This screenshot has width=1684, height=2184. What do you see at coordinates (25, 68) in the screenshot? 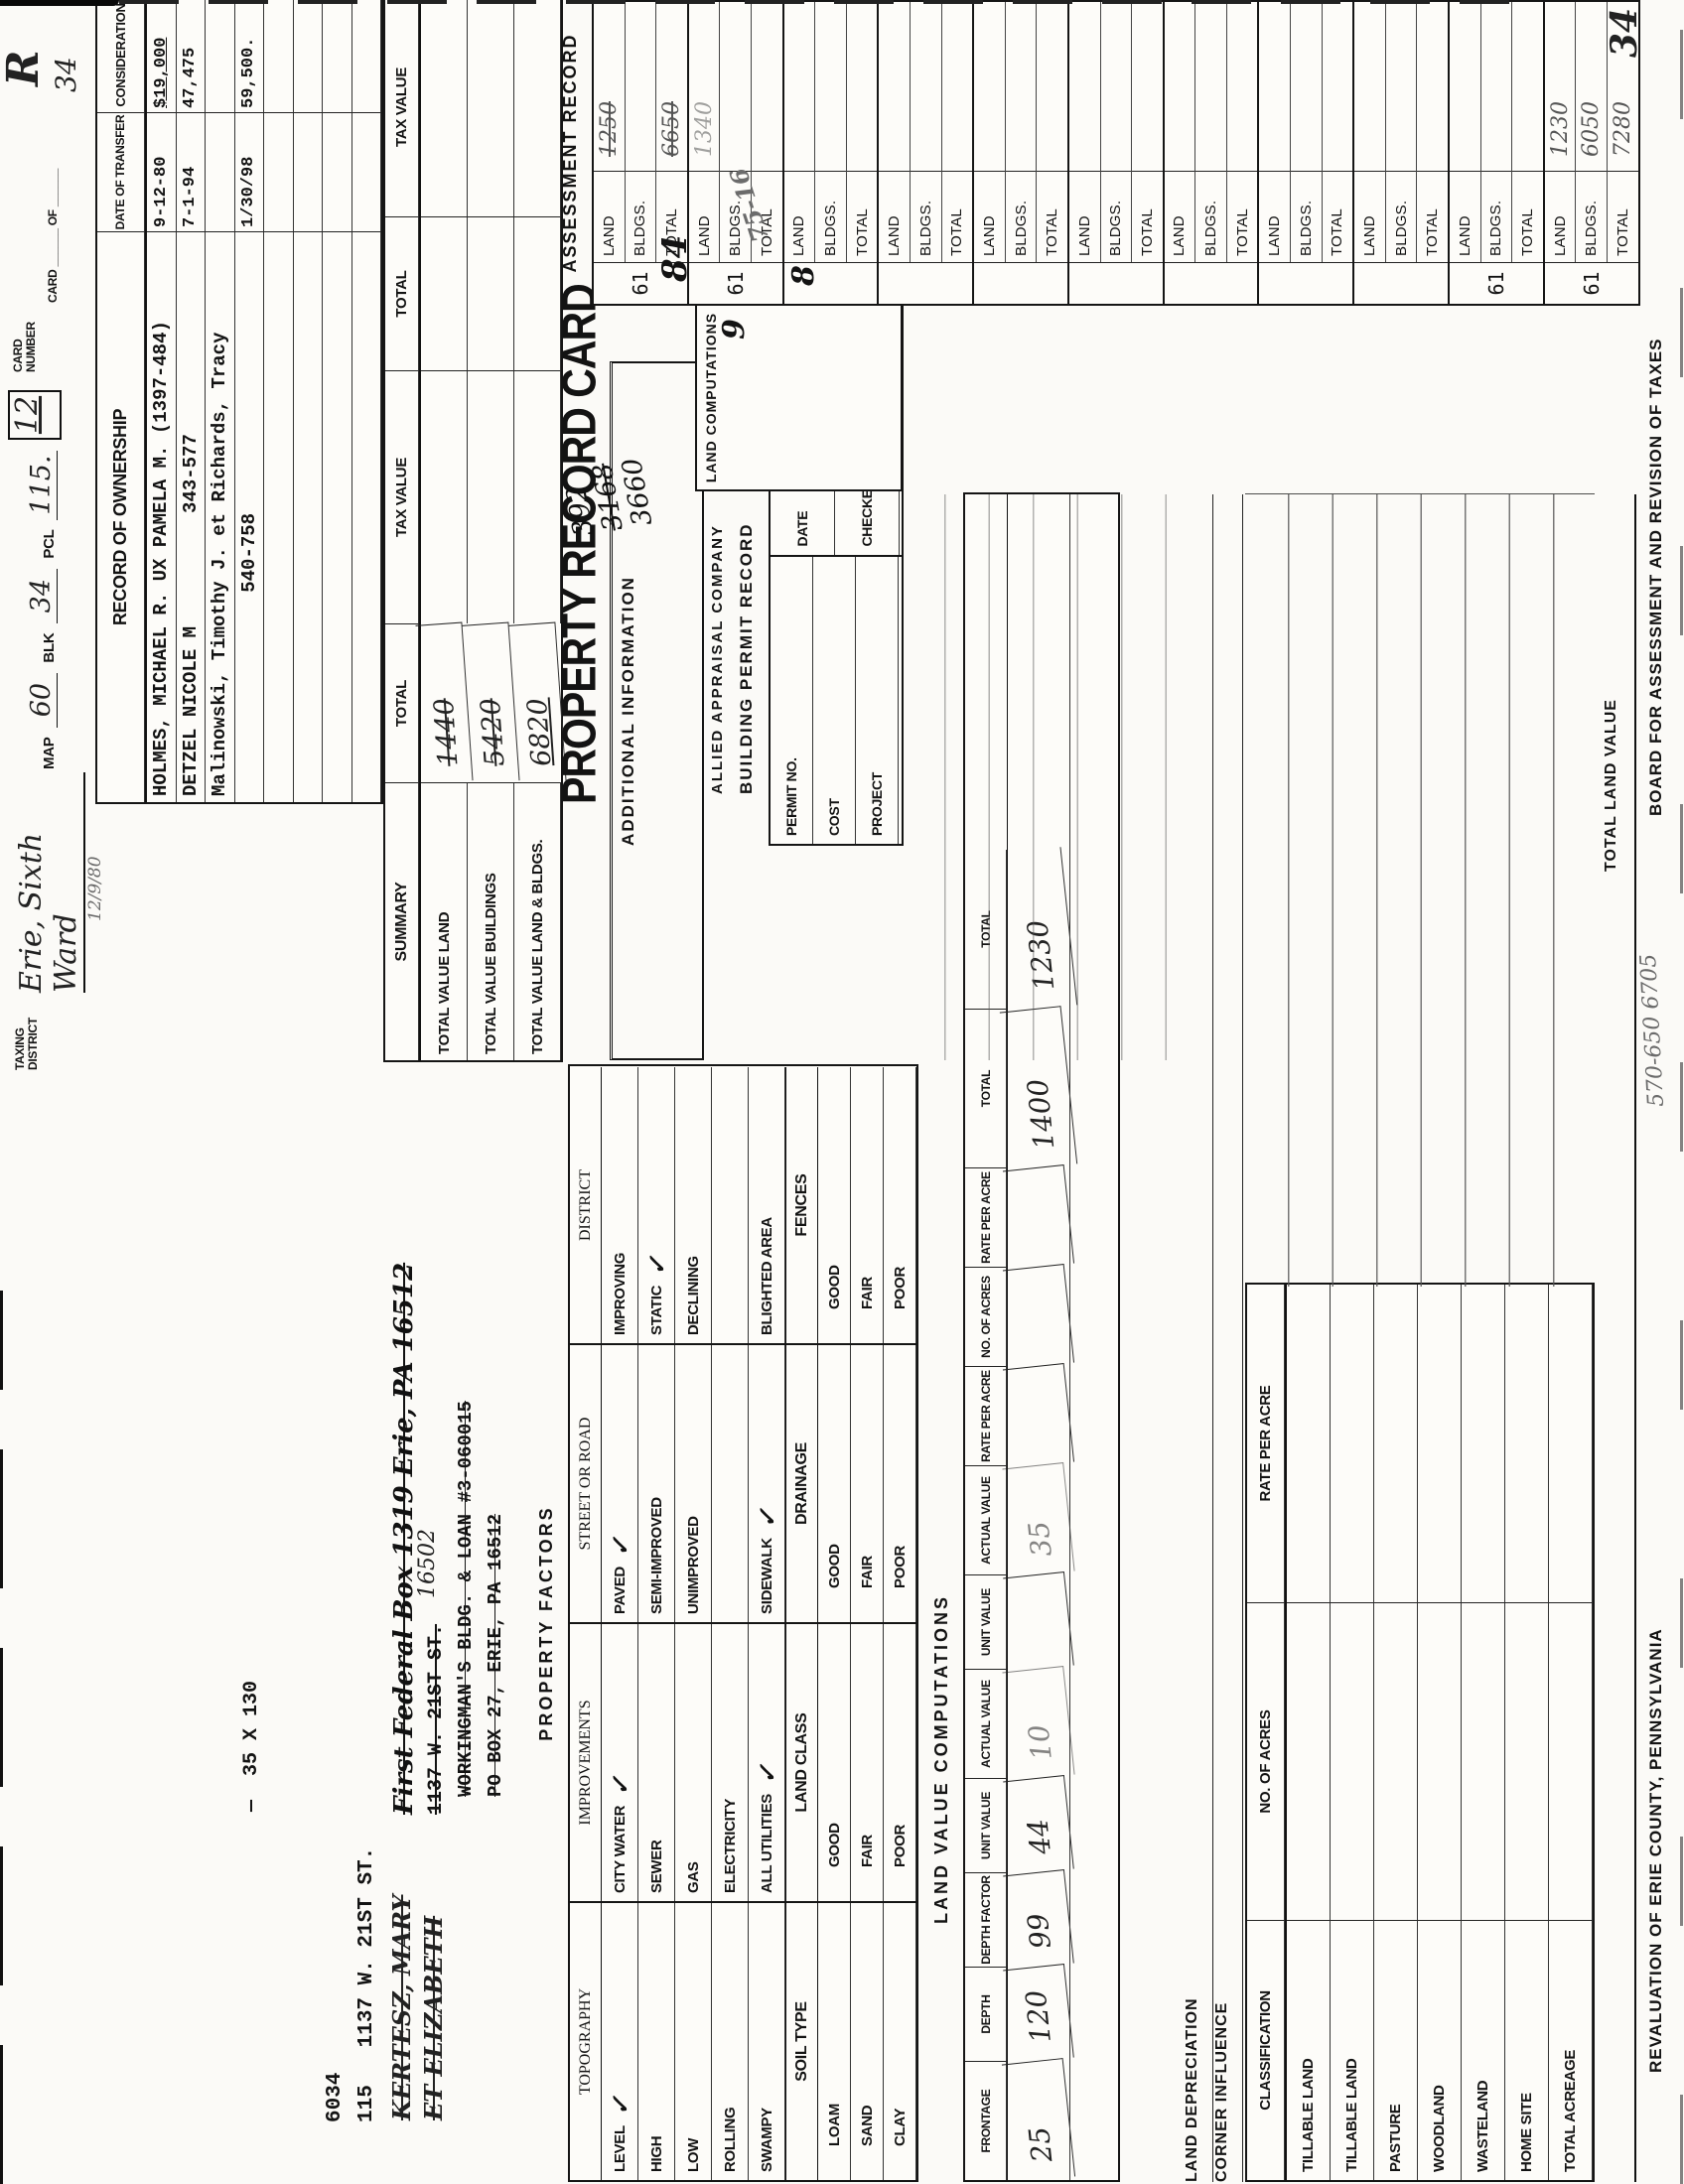
I see `r-script: R` at bounding box center [25, 68].